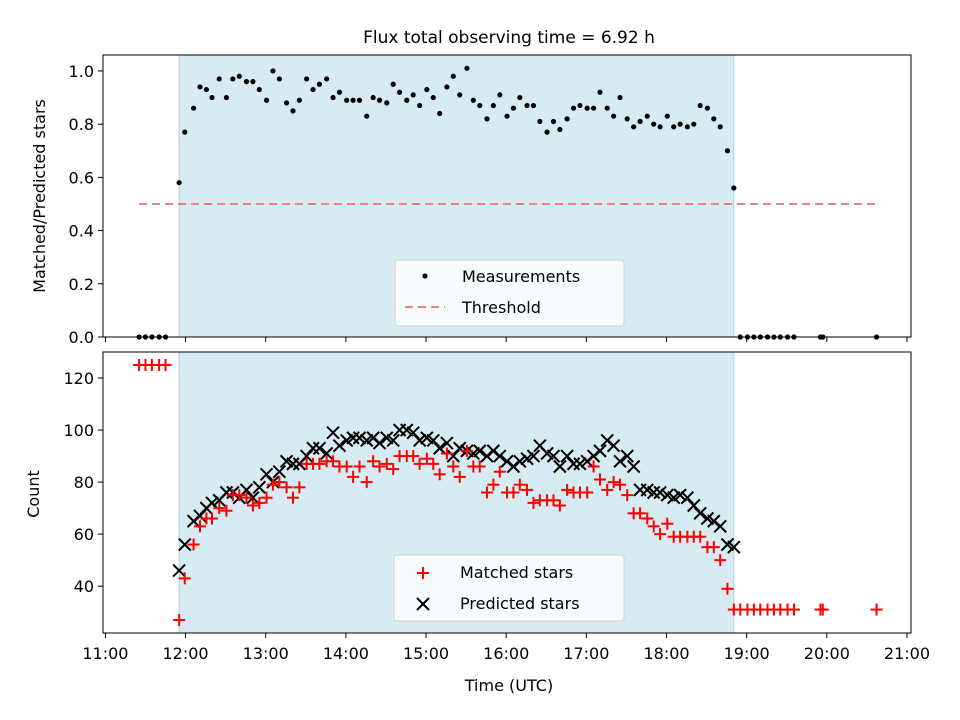  I want to click on bottom-y-label: Count, so click(33, 494).